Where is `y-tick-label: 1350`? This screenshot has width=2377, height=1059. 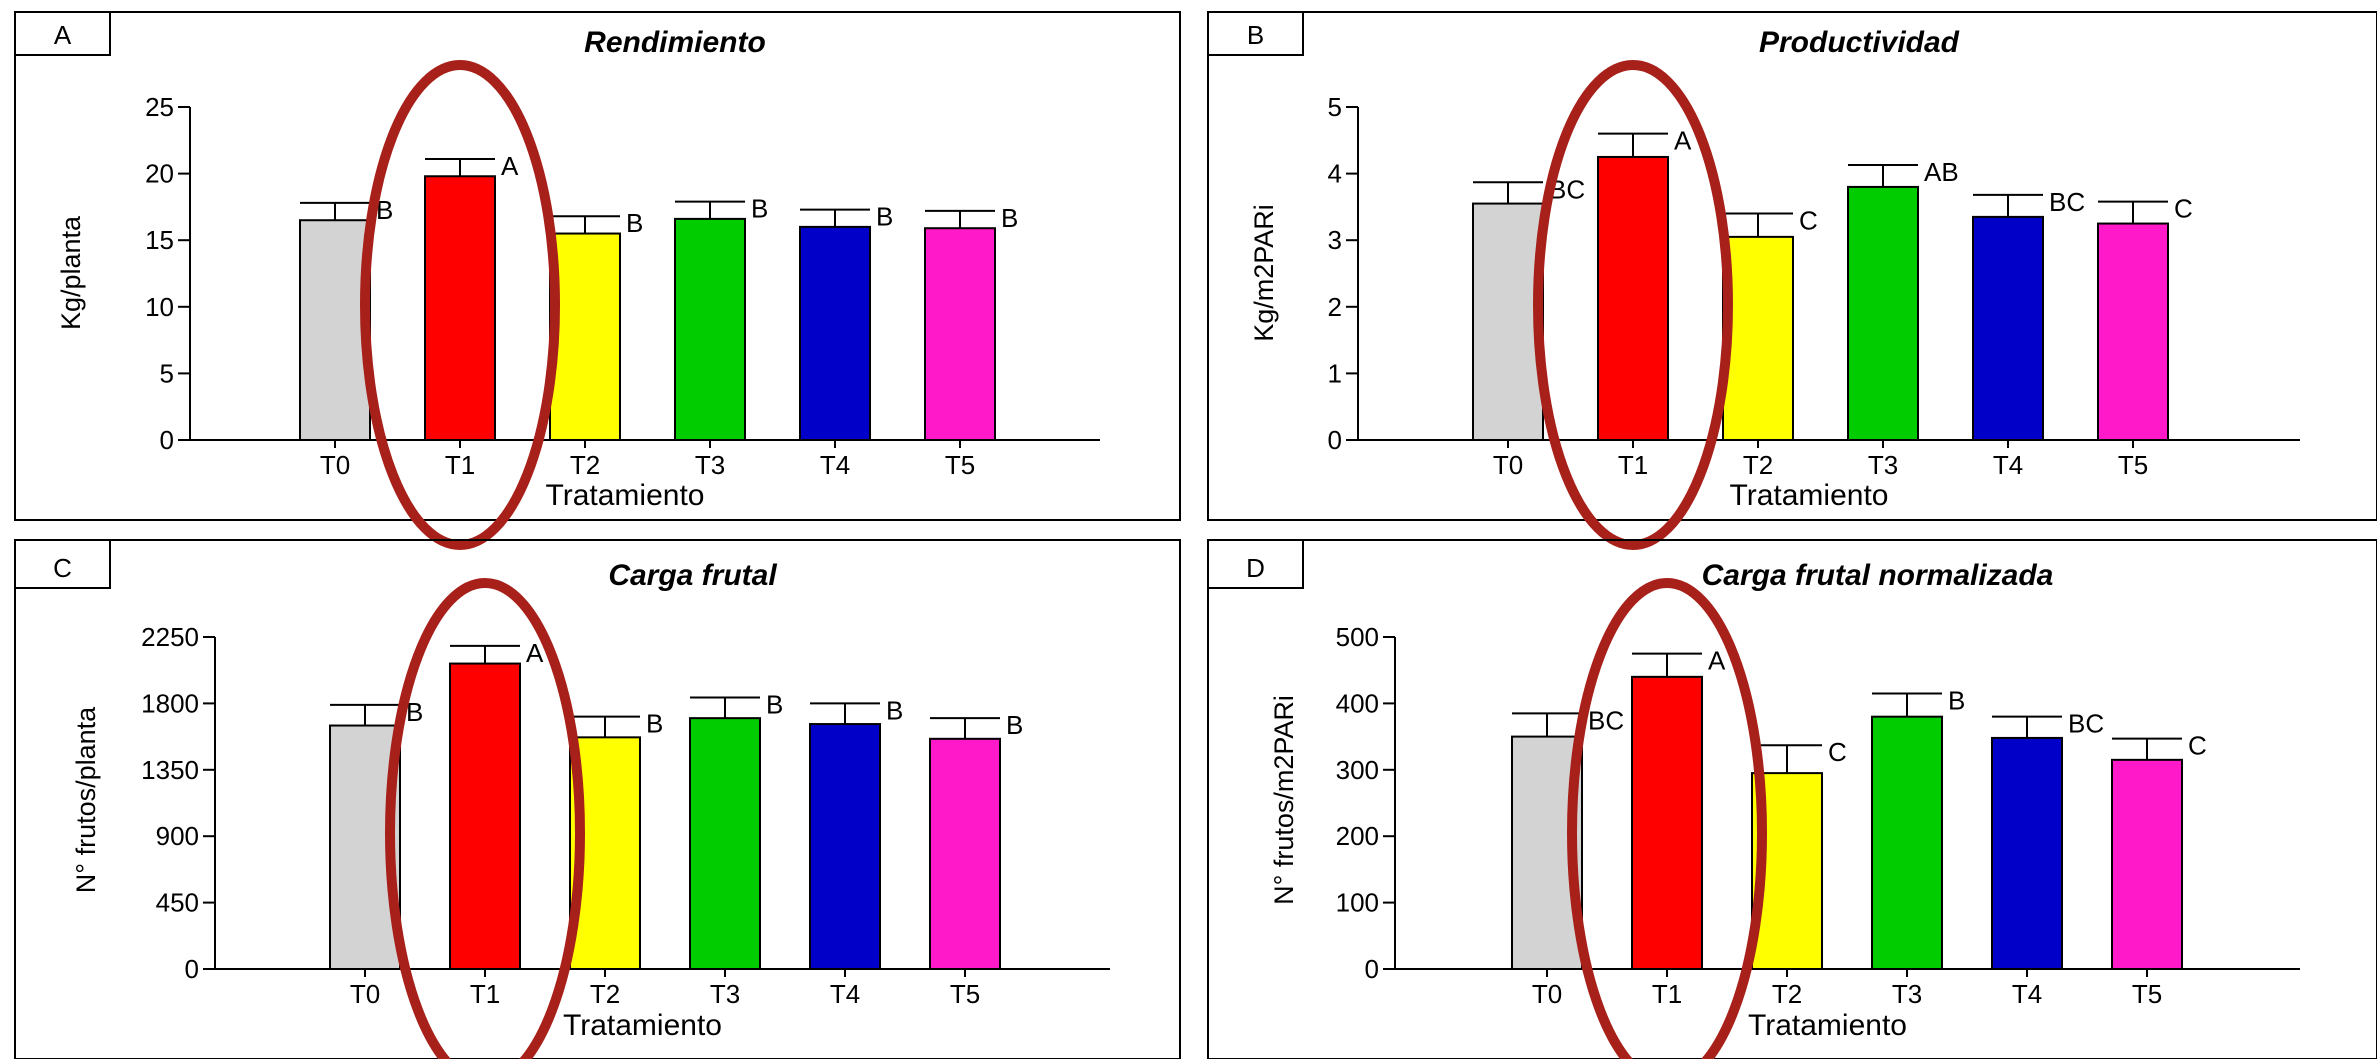
y-tick-label: 1350 is located at coordinates (170, 770).